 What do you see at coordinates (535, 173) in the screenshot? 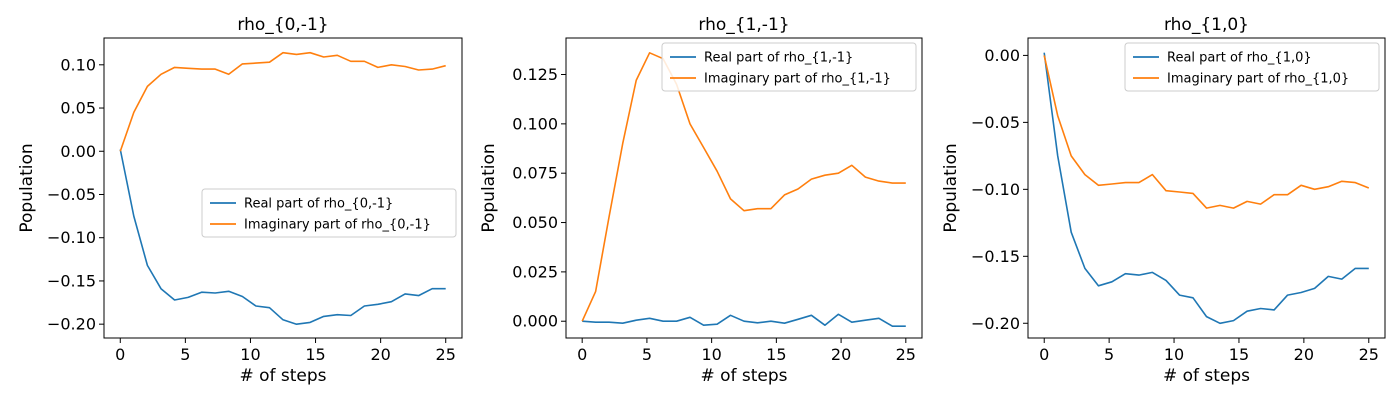
I see `y-tick-label: 0.075` at bounding box center [535, 173].